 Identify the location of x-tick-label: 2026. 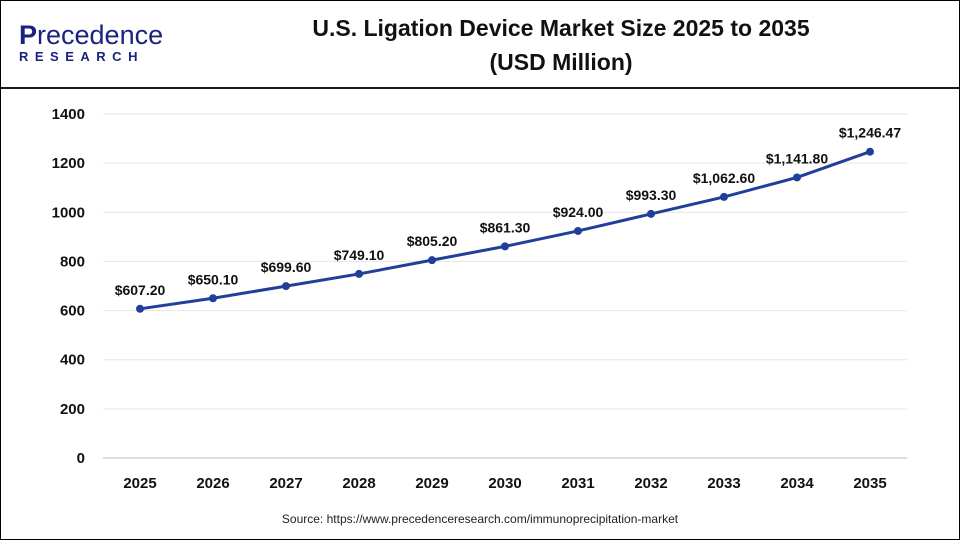
(212, 483).